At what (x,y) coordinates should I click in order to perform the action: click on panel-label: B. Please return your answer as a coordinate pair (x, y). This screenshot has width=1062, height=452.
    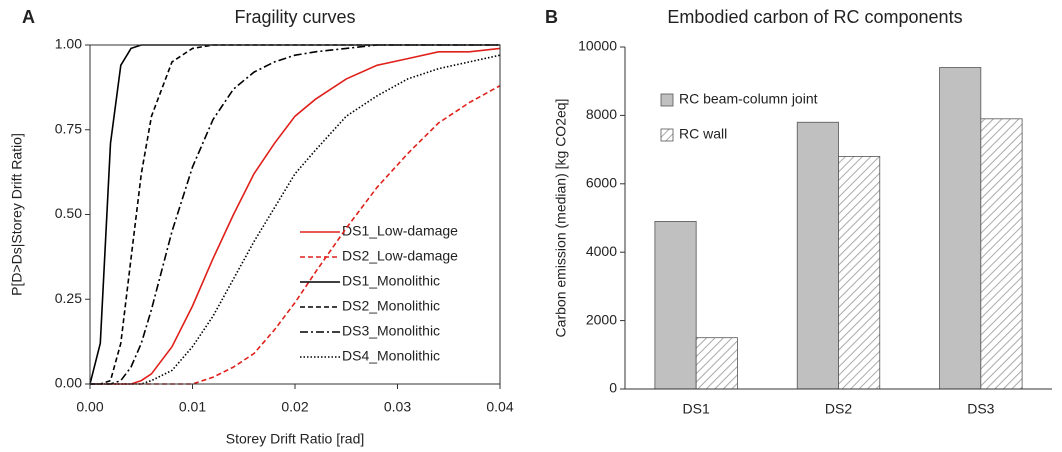
    Looking at the image, I should click on (551, 17).